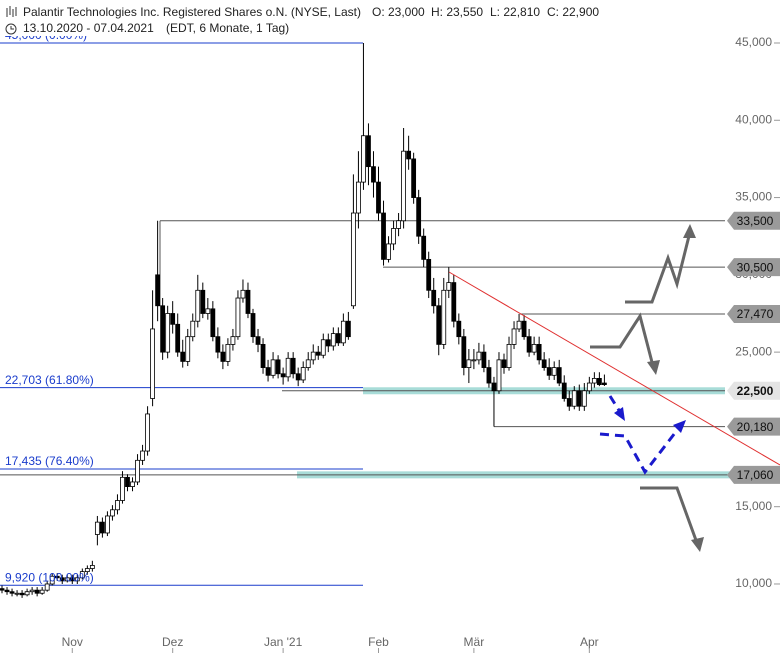  What do you see at coordinates (398, 12) in the screenshot?
I see `ohlc-open: O: 23,000` at bounding box center [398, 12].